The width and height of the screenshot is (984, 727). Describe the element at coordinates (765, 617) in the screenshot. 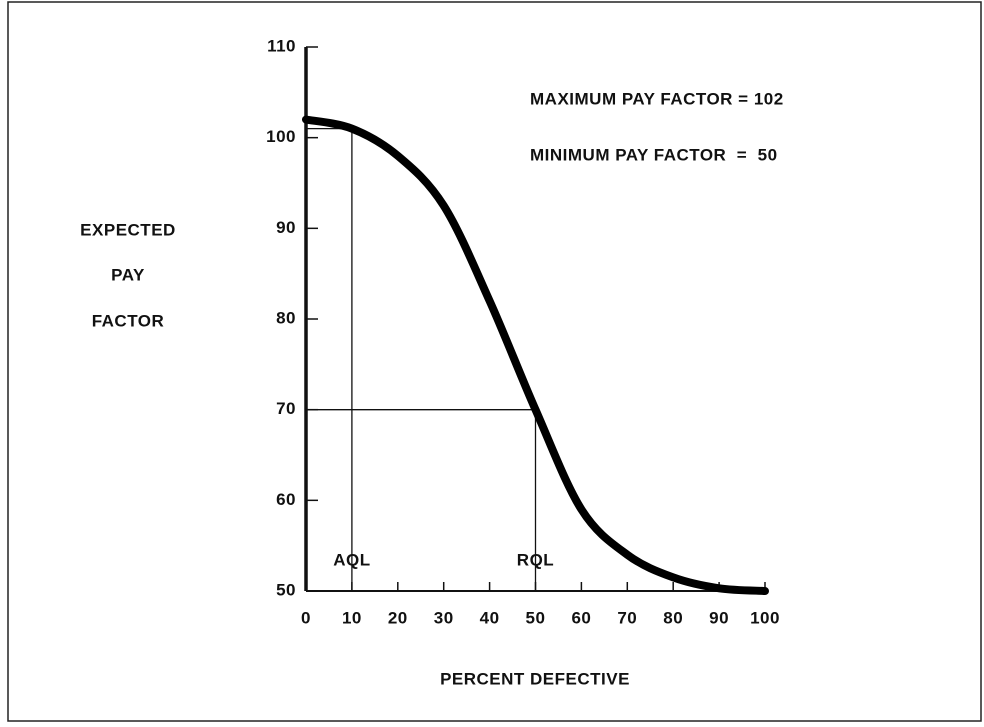

I see `x-tick-label: 100` at that location.